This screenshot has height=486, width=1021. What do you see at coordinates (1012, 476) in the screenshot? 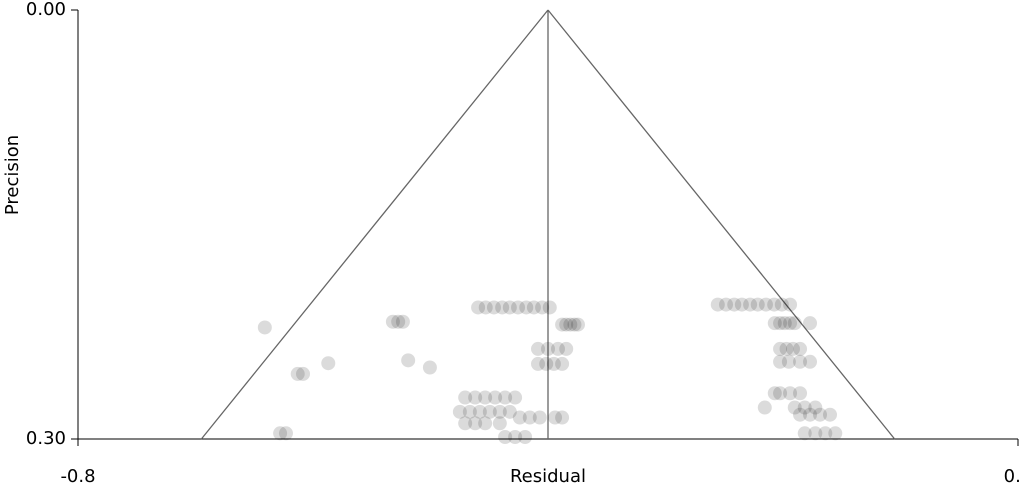
I see `x-tick-label: 0.8` at bounding box center [1012, 476].